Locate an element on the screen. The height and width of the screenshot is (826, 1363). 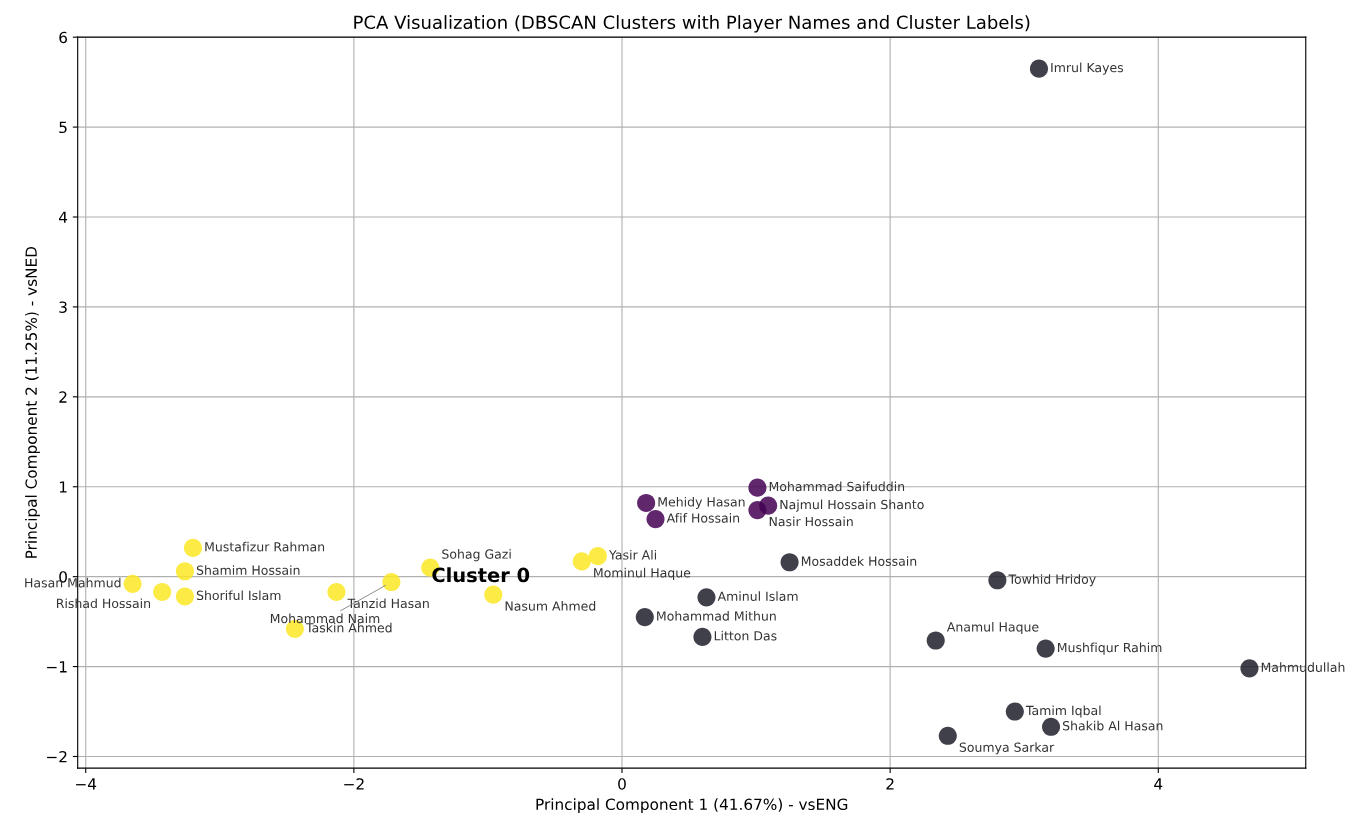
annotation: Najmul Hossain Shanto is located at coordinates (852, 505).